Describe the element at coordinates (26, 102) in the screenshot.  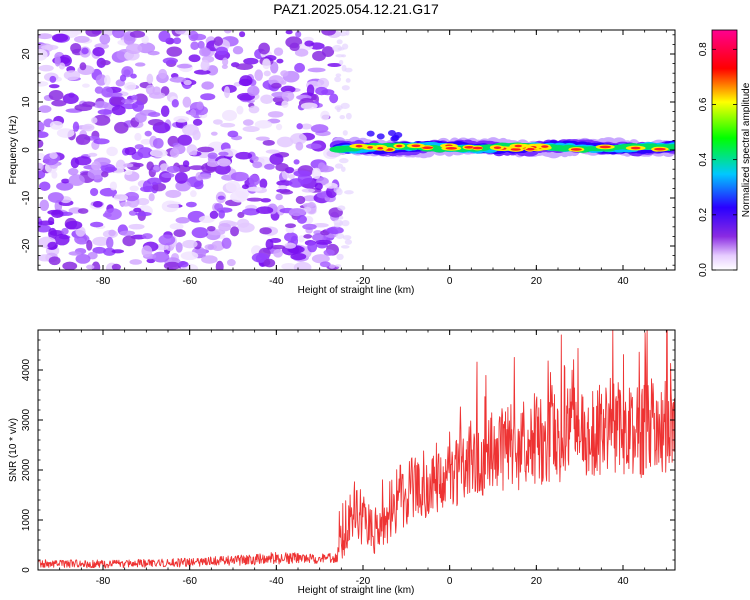
I see `y-tick-label: 10` at that location.